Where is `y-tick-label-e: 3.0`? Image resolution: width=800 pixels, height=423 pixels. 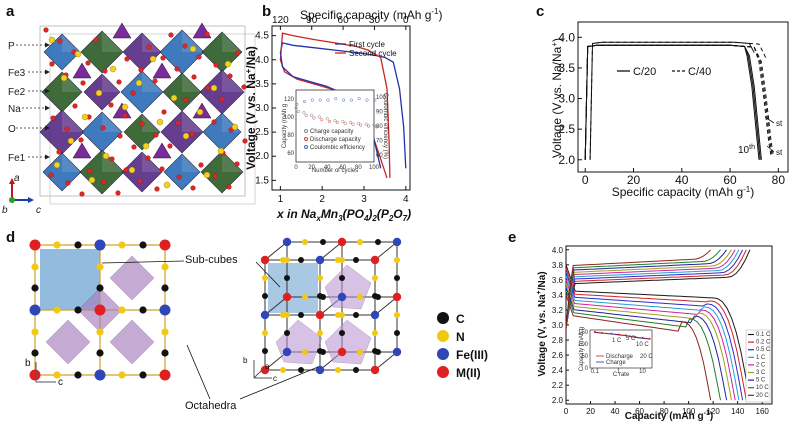
y-tick-label-e: 3.0 is located at coordinates (558, 325).